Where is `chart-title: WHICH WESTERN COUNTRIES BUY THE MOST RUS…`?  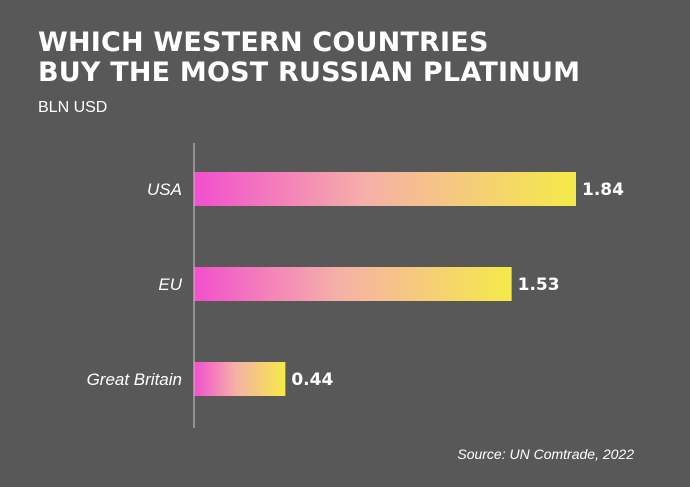
chart-title: WHICH WESTERN COUNTRIES BUY THE MOST RUS… is located at coordinates (309, 58).